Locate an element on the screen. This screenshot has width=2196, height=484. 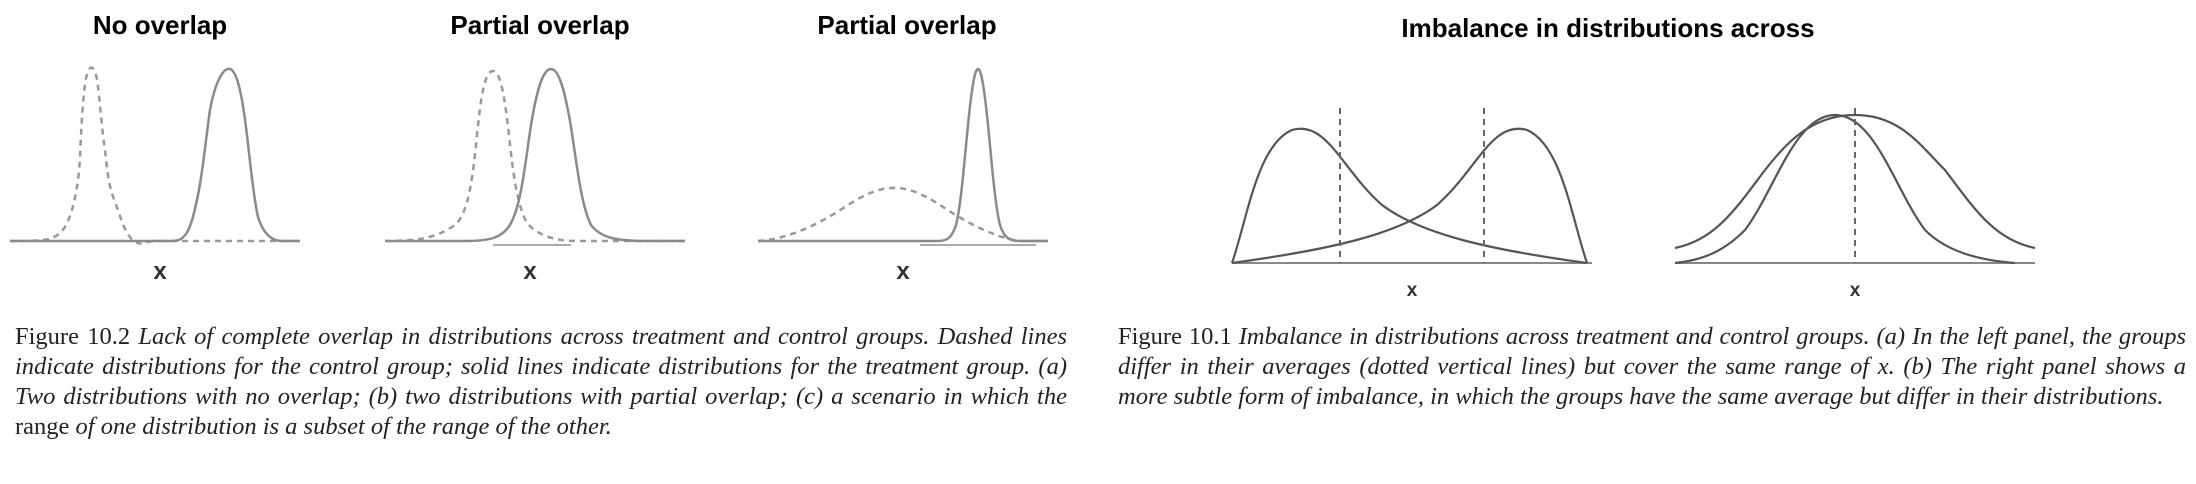
plot-same-average is located at coordinates (1855, 186).